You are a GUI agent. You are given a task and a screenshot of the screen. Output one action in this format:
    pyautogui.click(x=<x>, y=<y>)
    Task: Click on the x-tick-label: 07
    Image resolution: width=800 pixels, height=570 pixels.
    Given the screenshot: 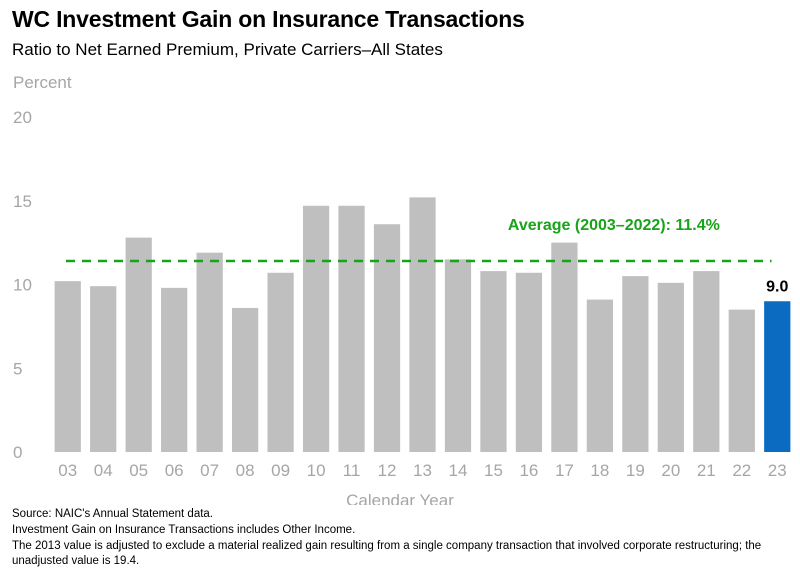 What is the action you would take?
    pyautogui.click(x=209, y=470)
    